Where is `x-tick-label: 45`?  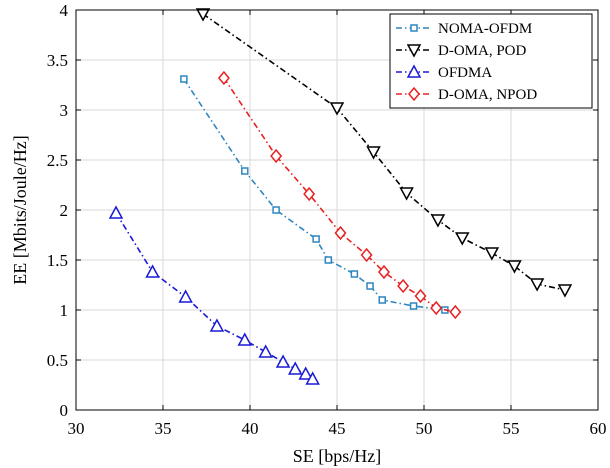
x-tick-label: 45 is located at coordinates (337, 428).